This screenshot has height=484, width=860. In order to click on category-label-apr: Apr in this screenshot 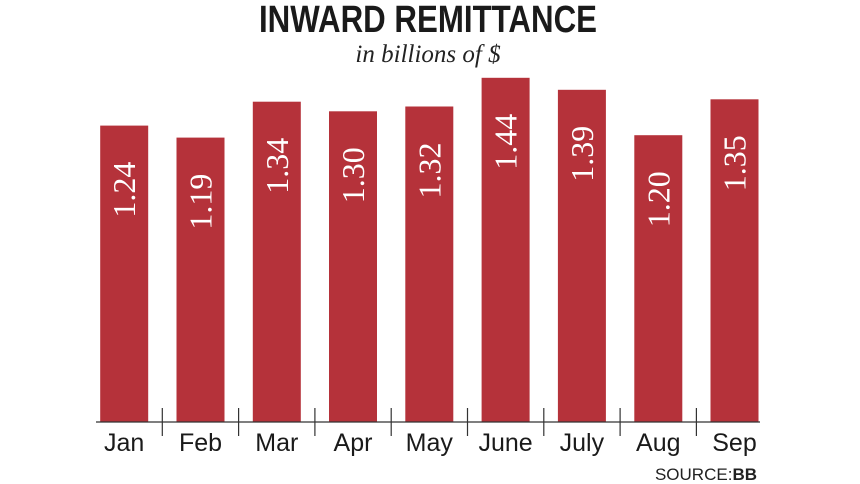, I will do `click(353, 443)`.